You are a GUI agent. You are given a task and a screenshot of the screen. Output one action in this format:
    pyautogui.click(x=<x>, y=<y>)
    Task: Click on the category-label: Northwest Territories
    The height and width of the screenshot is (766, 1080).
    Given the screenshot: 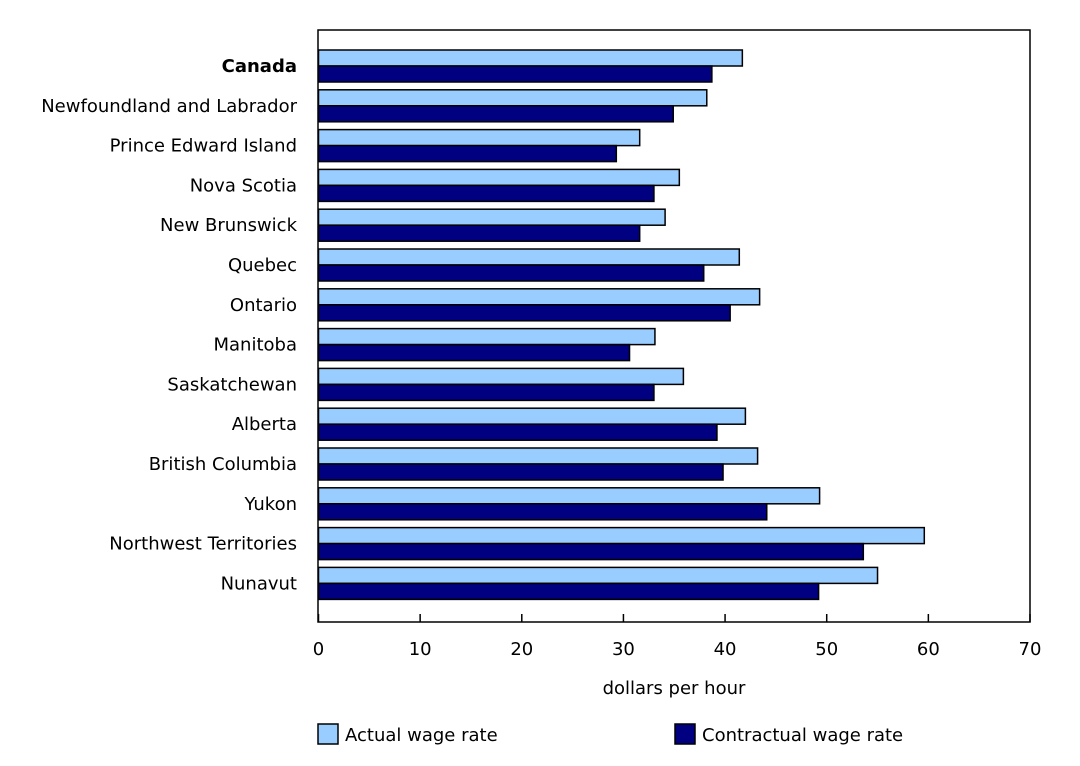 What is the action you would take?
    pyautogui.click(x=203, y=544)
    